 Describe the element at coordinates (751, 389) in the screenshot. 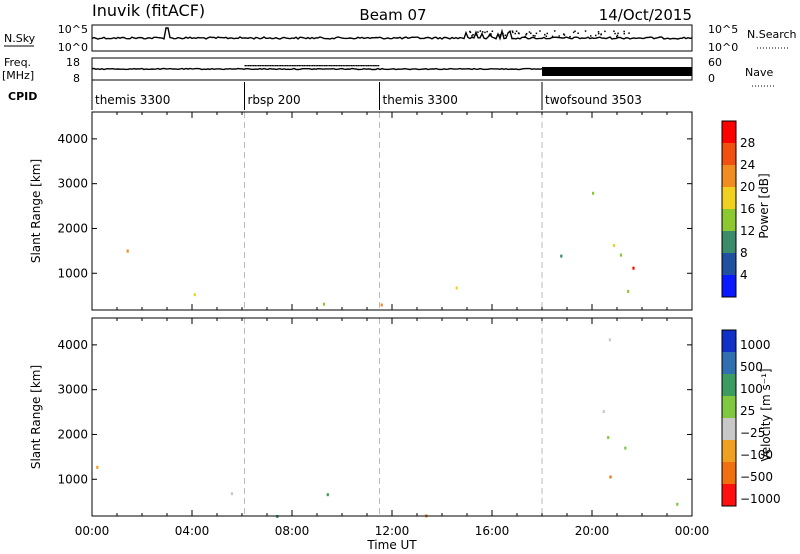

I see `velocity-colorbar-tick: 100` at that location.